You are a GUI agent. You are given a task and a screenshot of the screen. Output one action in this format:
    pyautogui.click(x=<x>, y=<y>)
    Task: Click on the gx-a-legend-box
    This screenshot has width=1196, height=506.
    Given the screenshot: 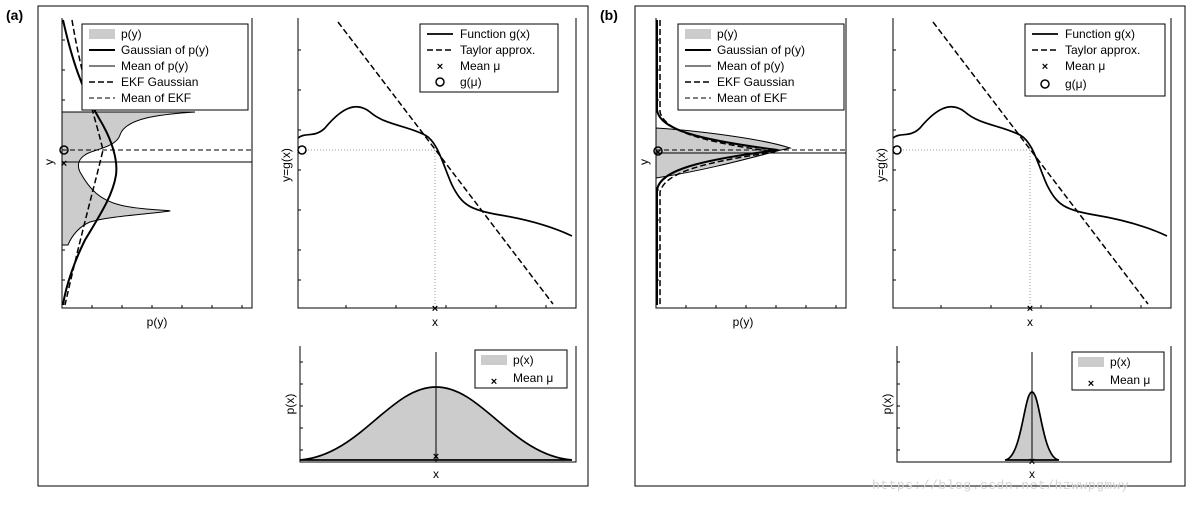 What is the action you would take?
    pyautogui.click(x=489, y=58)
    